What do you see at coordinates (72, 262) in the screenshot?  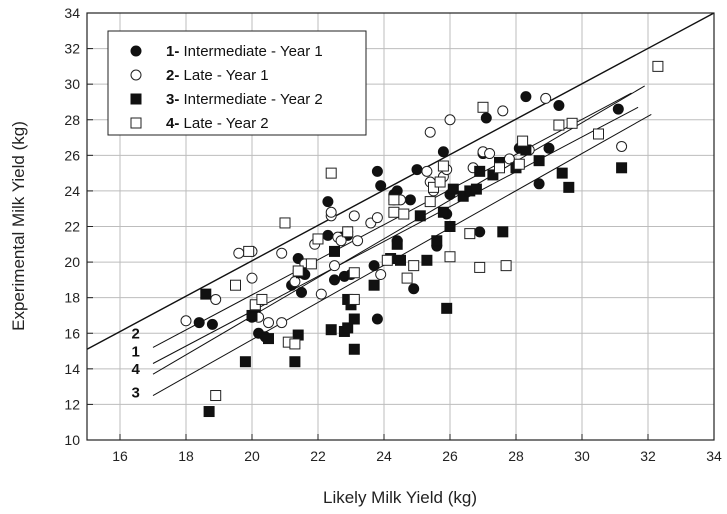 I see `y-tick-label: 20` at bounding box center [72, 262].